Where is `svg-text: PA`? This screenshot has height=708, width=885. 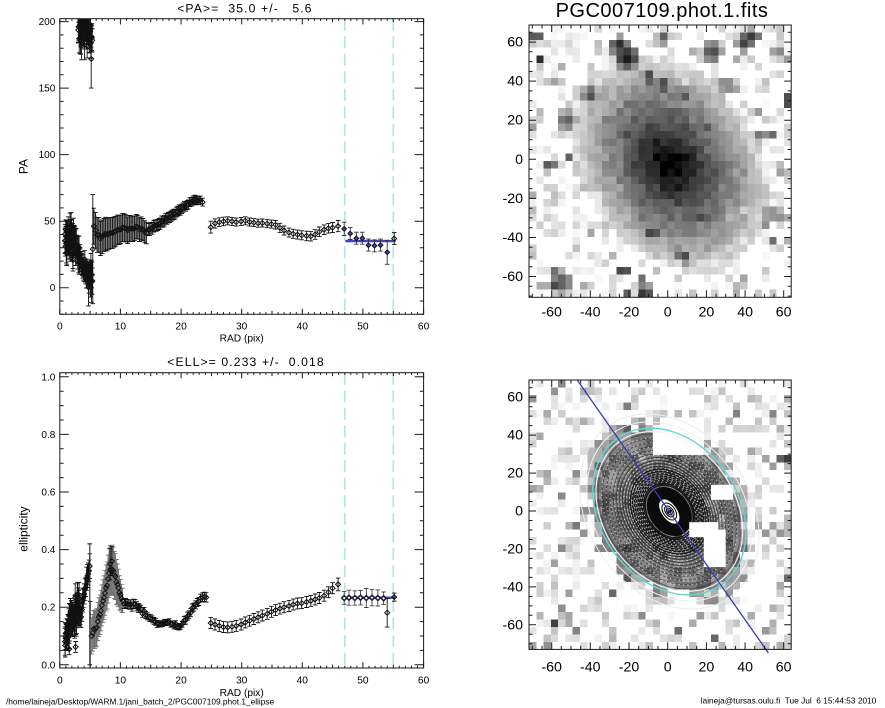 svg-text: PA is located at coordinates (24, 166).